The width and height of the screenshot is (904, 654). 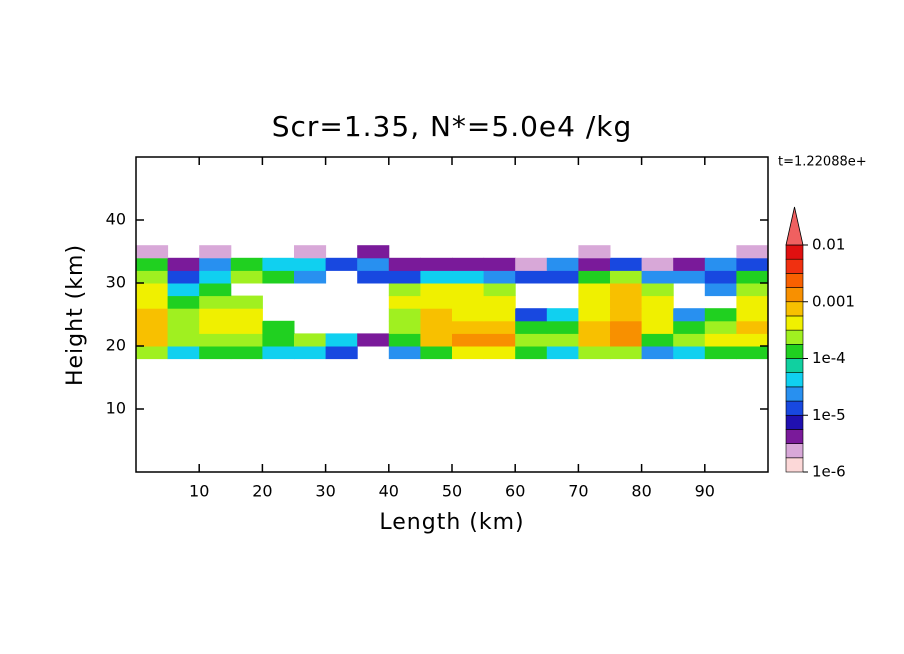 What do you see at coordinates (452, 491) in the screenshot?
I see `x-tick-label: 50` at bounding box center [452, 491].